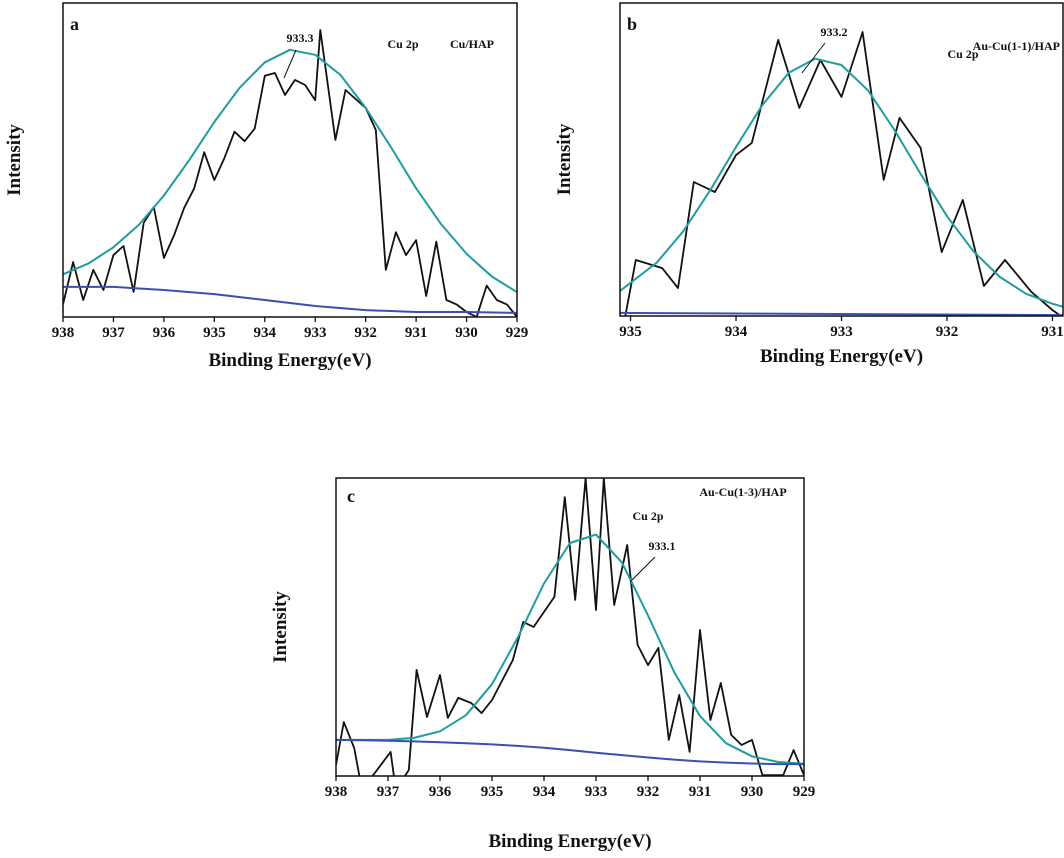  Describe the element at coordinates (351, 496) in the screenshot. I see `panel-label: c` at that location.